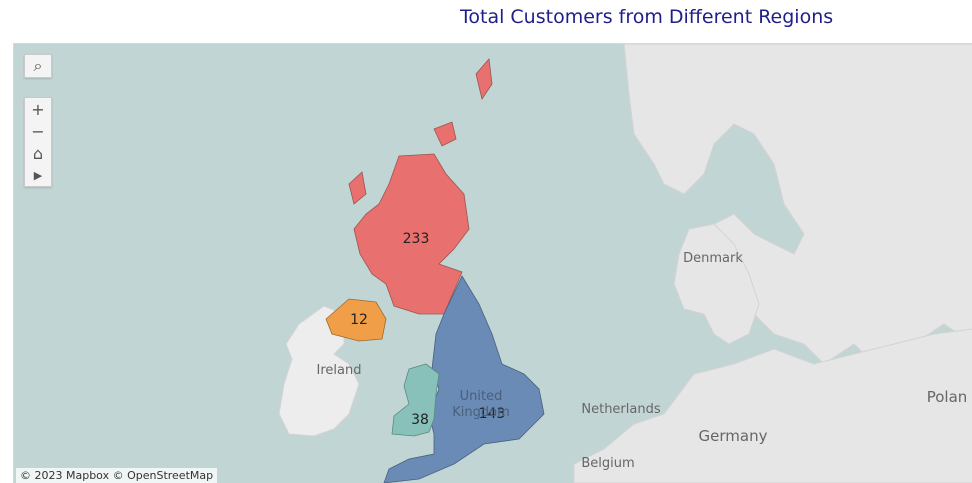 This screenshot has width=972, height=483. What do you see at coordinates (416, 239) in the screenshot?
I see `label-scotland: 233` at bounding box center [416, 239].